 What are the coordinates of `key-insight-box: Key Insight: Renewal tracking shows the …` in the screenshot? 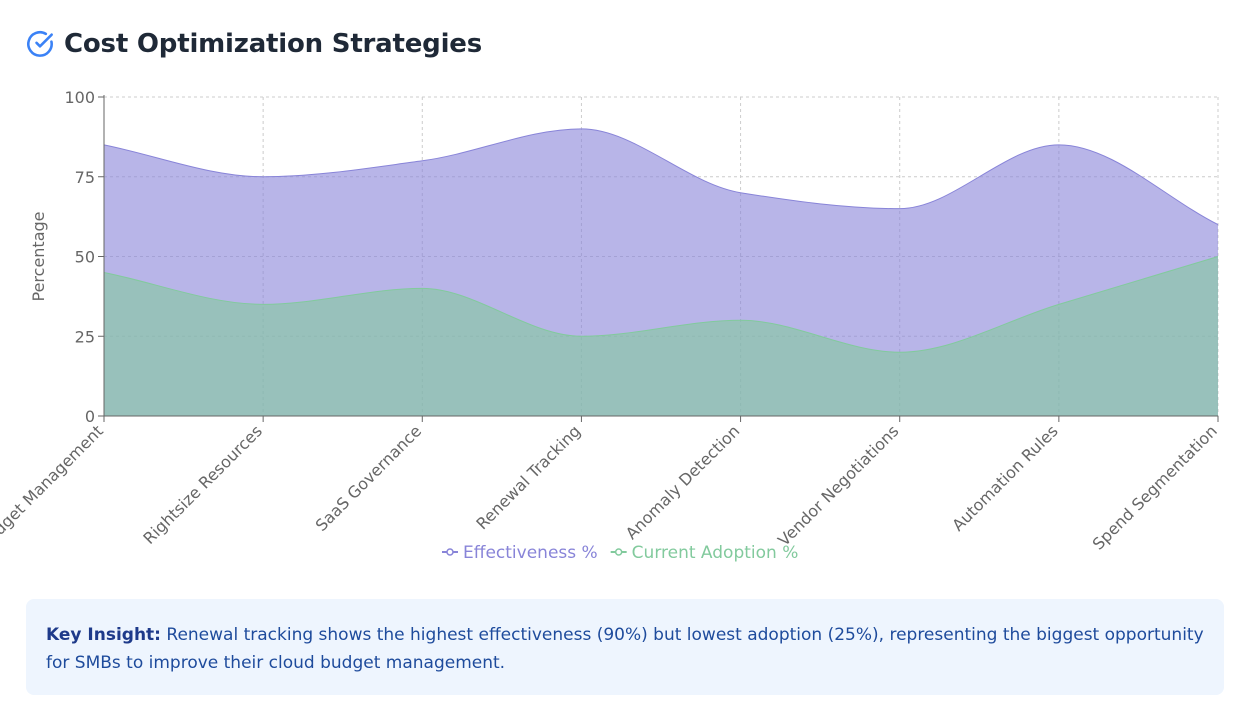 It's located at (625, 647).